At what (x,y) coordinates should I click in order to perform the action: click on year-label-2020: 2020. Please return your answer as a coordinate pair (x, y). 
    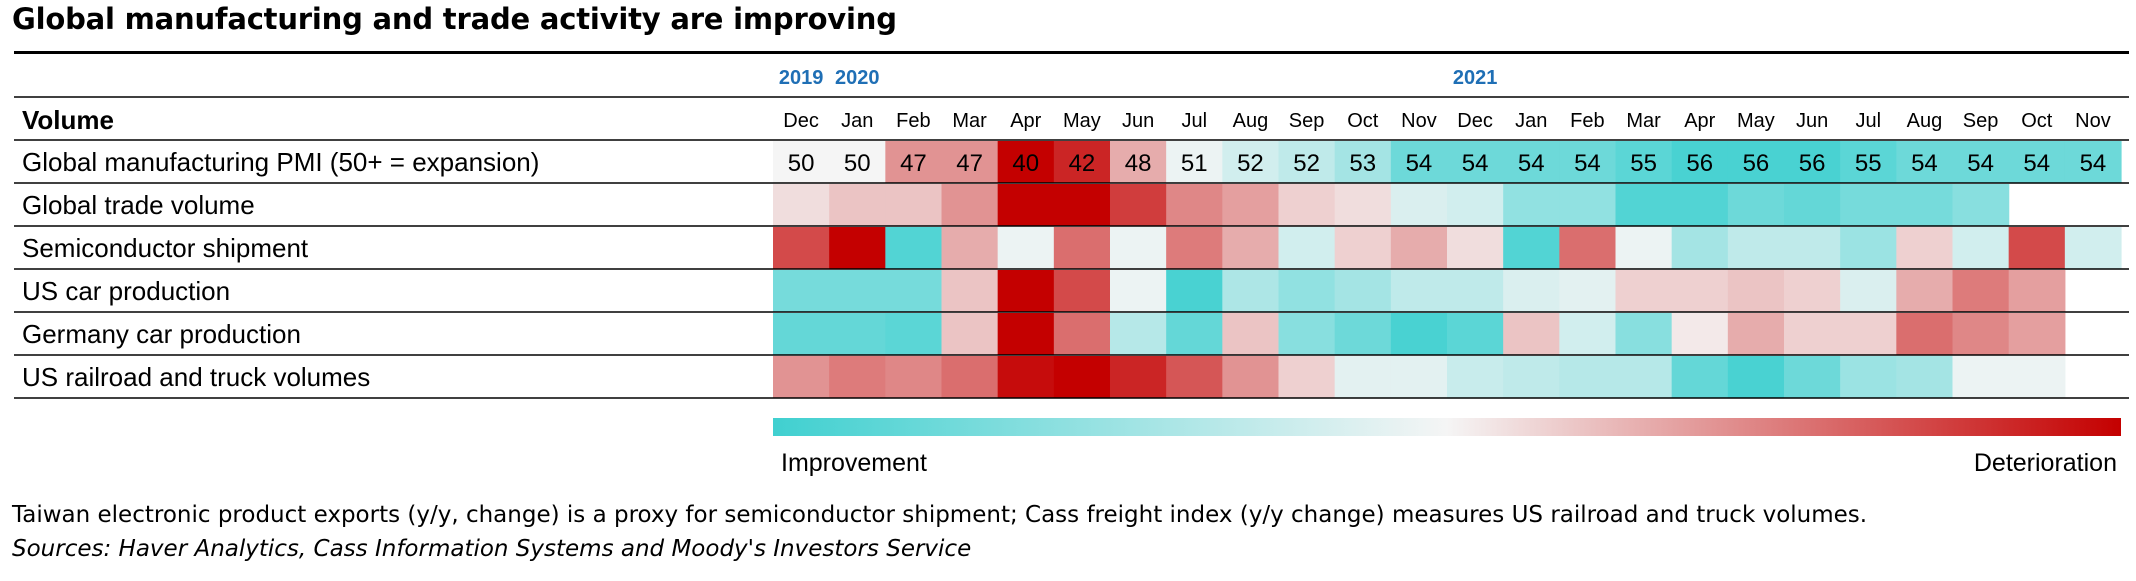
    Looking at the image, I should click on (857, 78).